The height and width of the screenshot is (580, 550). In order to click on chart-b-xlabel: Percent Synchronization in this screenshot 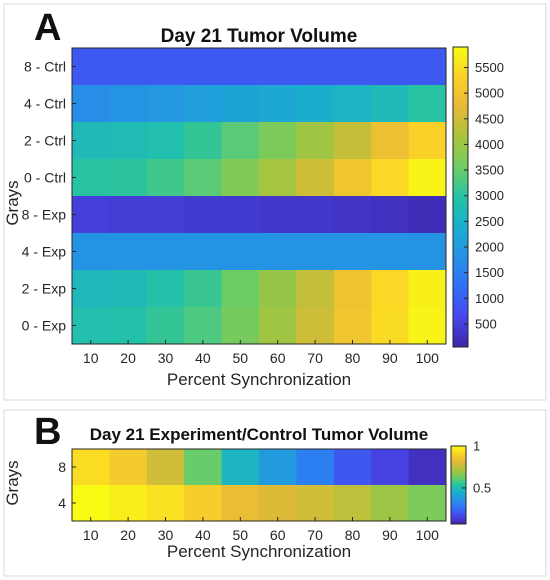, I will do `click(259, 551)`.